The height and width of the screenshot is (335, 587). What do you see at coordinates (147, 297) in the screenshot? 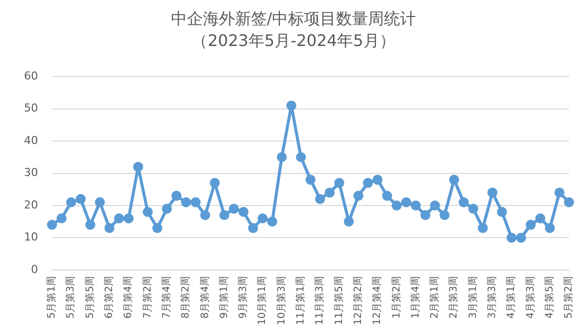
I see `x-tick-label: 7月第2周` at bounding box center [147, 297].